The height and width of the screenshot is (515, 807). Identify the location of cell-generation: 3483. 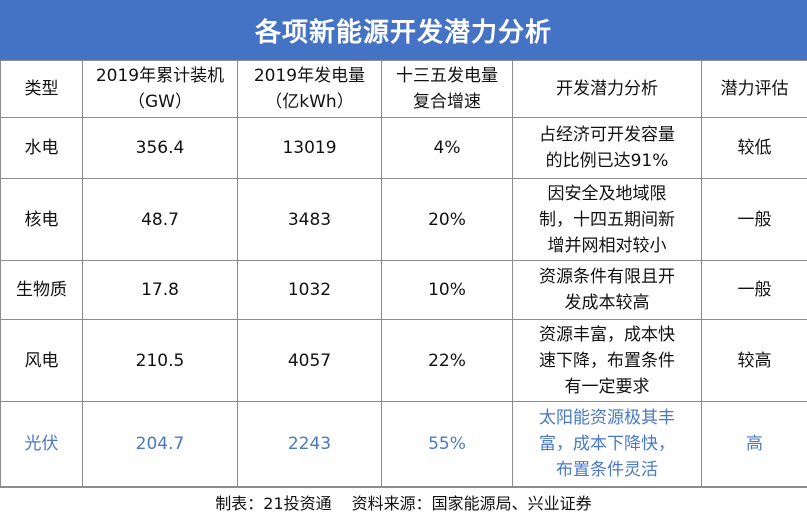
(310, 220).